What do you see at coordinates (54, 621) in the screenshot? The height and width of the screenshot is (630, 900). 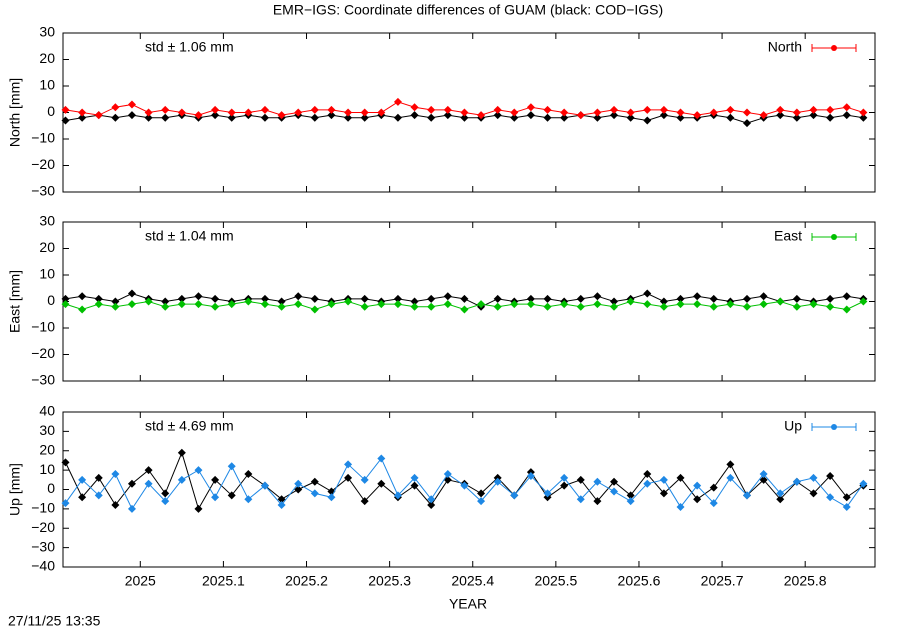 I see `footer-timestamp: 27/11/25 13:35` at bounding box center [54, 621].